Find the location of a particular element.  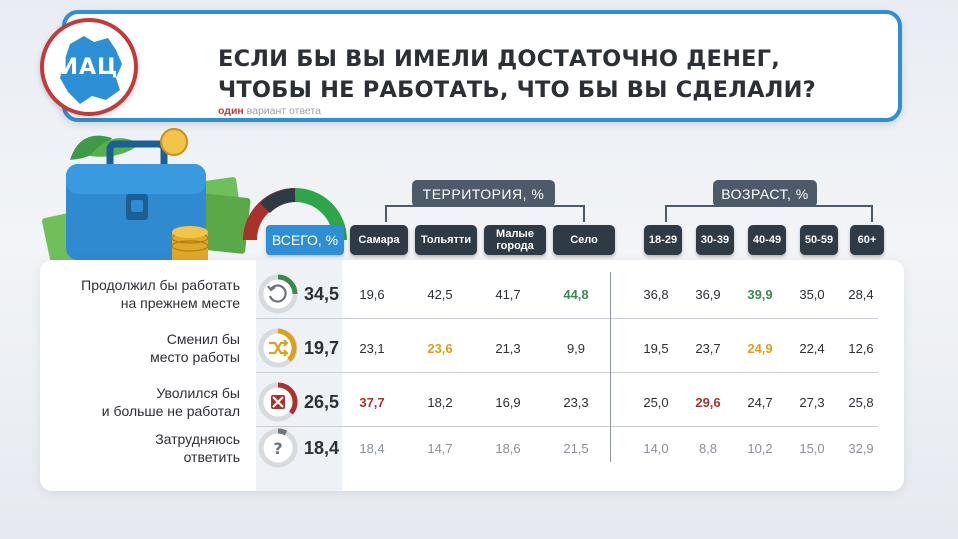

table-cell: 24,9 is located at coordinates (760, 348).